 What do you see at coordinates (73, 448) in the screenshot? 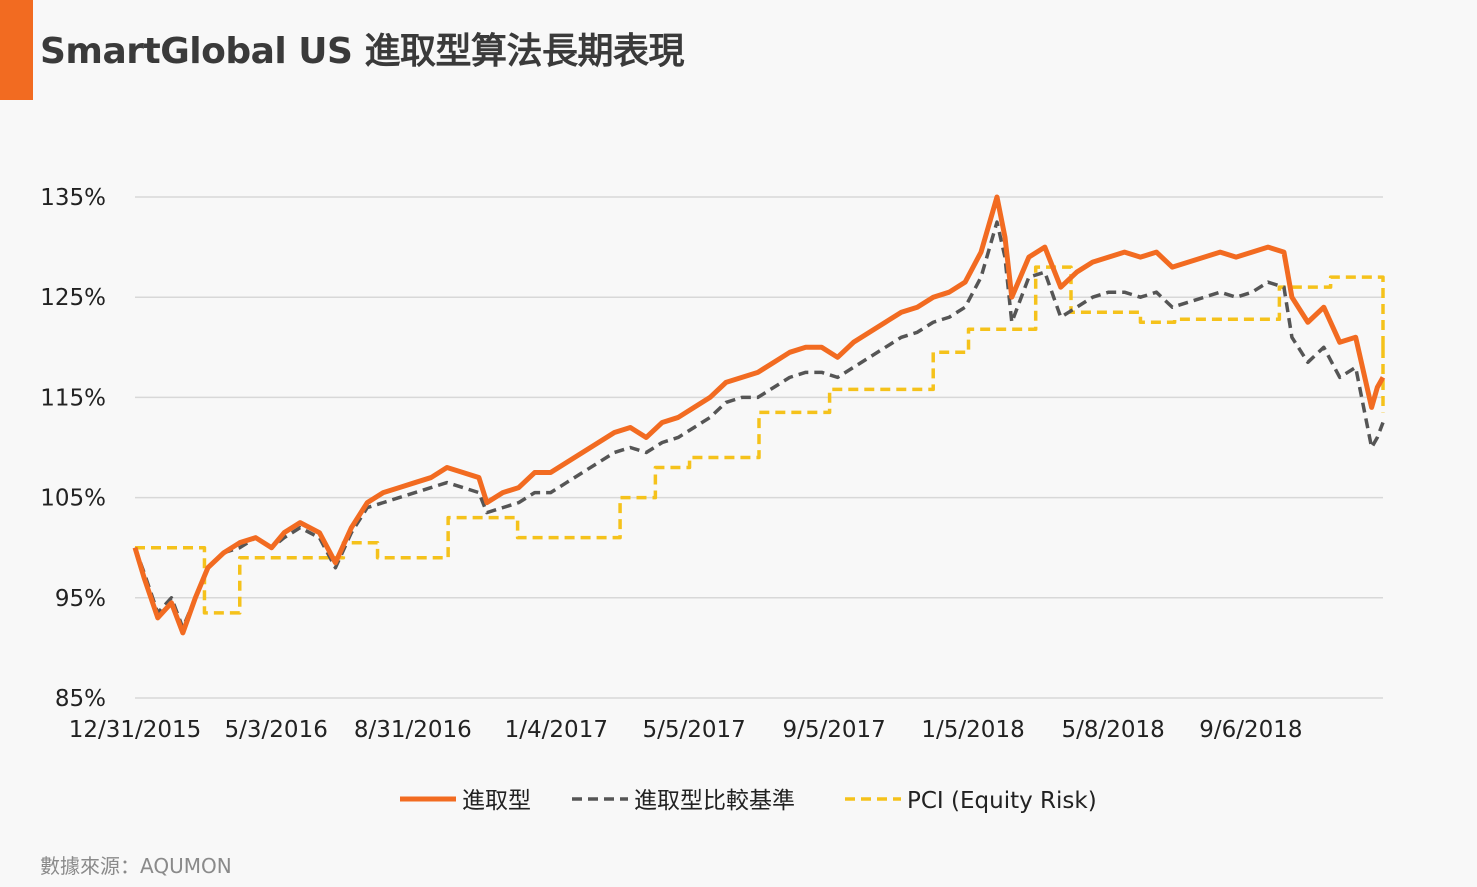
I see `y-axis-ticks: 85% 95% 105% 115% 125% 135%` at bounding box center [73, 448].